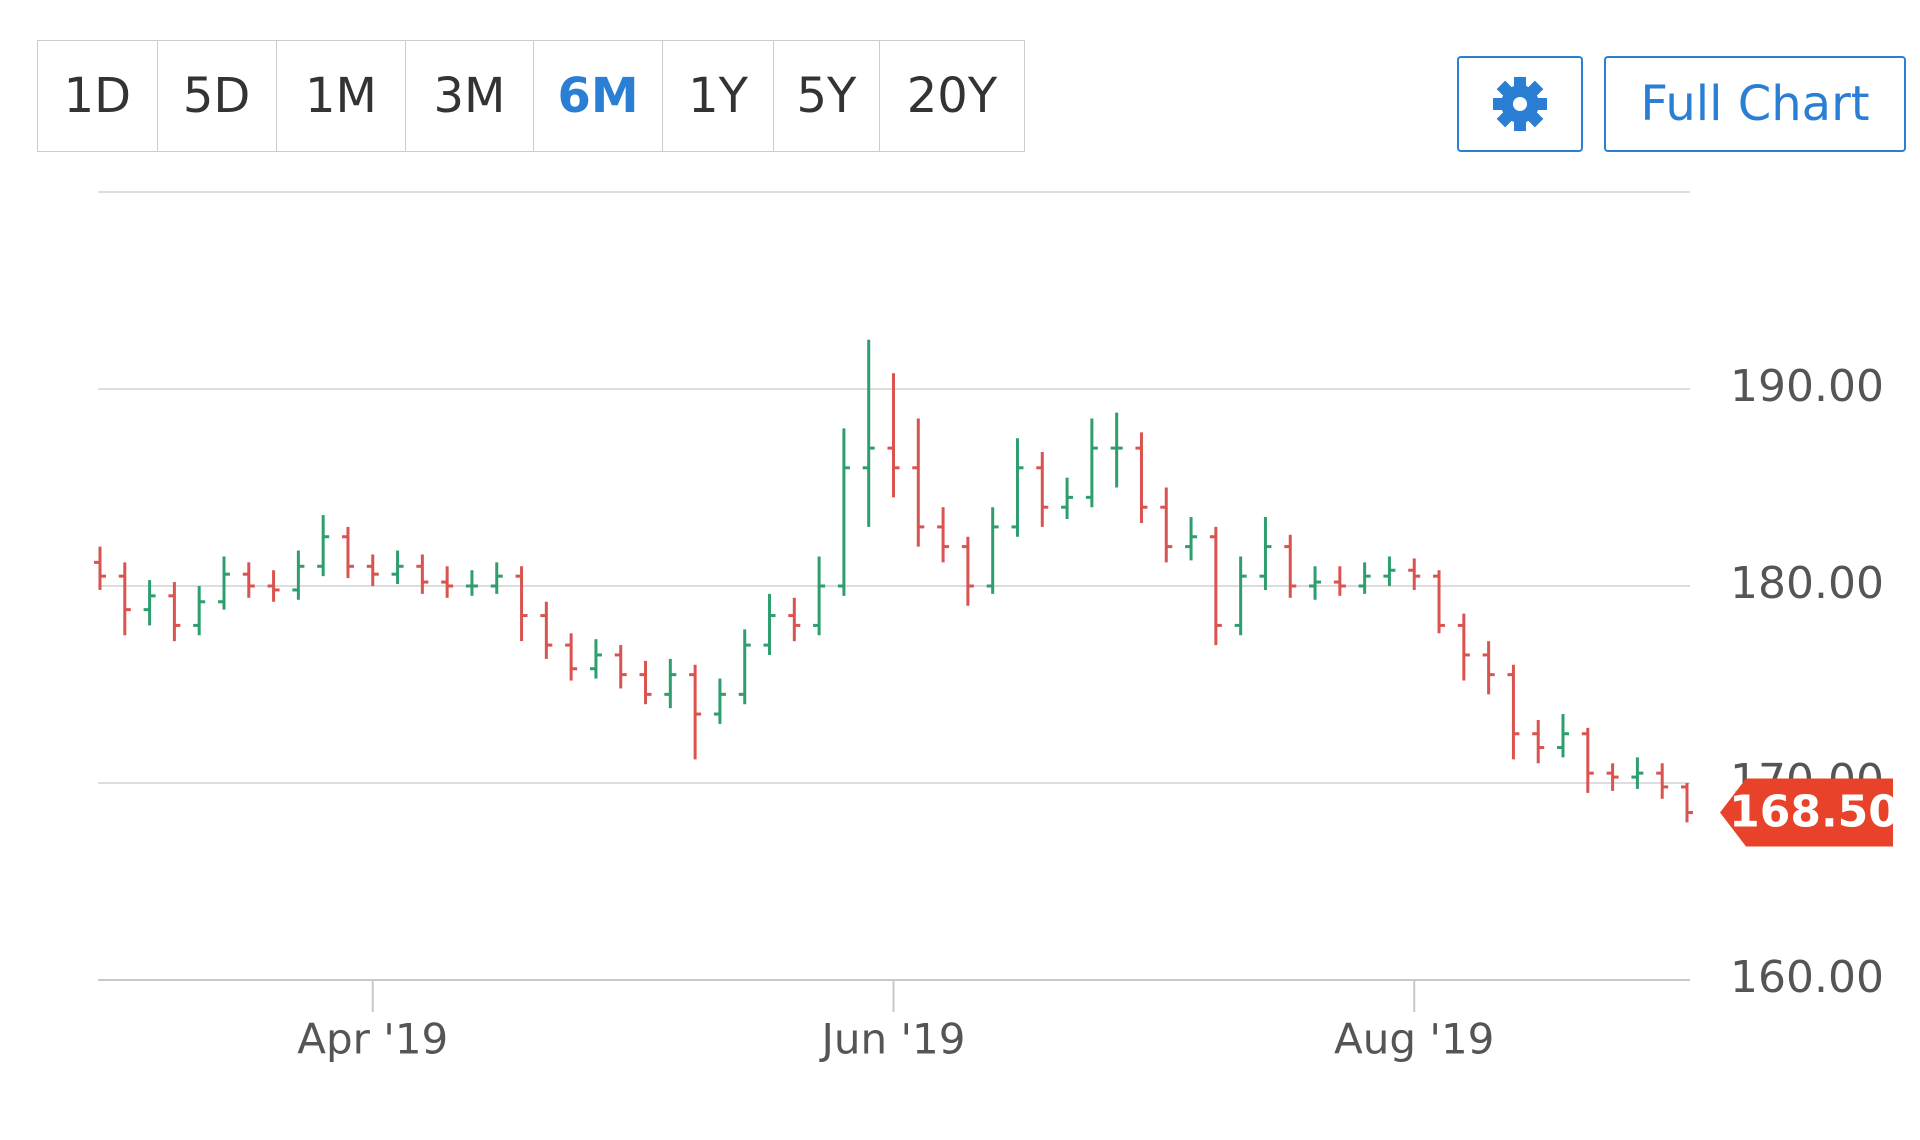 The image size is (1920, 1140). I want to click on x-tick-label: Aug '19, so click(1414, 1039).